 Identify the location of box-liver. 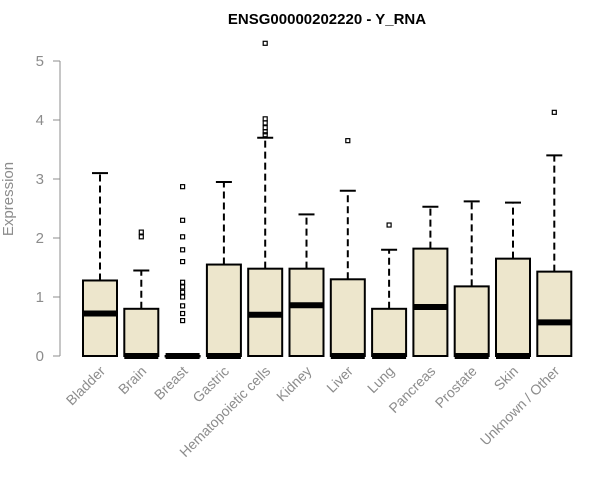
(347, 248).